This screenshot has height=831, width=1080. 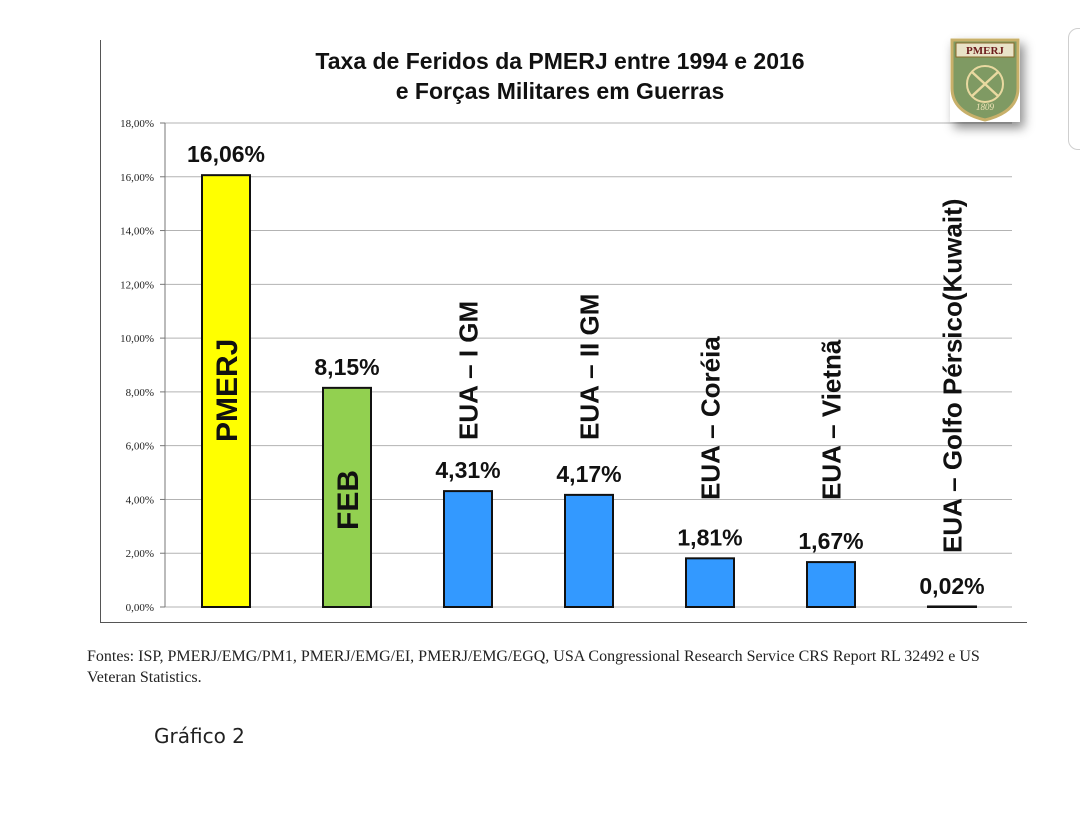 What do you see at coordinates (830, 541) in the screenshot?
I see `value-label: 1,67%` at bounding box center [830, 541].